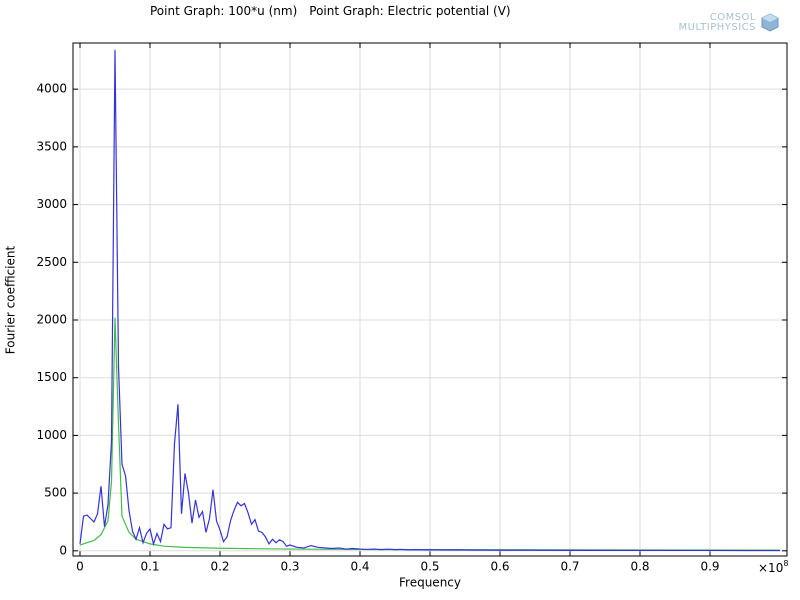 The height and width of the screenshot is (600, 800). Describe the element at coordinates (51, 435) in the screenshot. I see `y-tick-label: 1000` at that location.